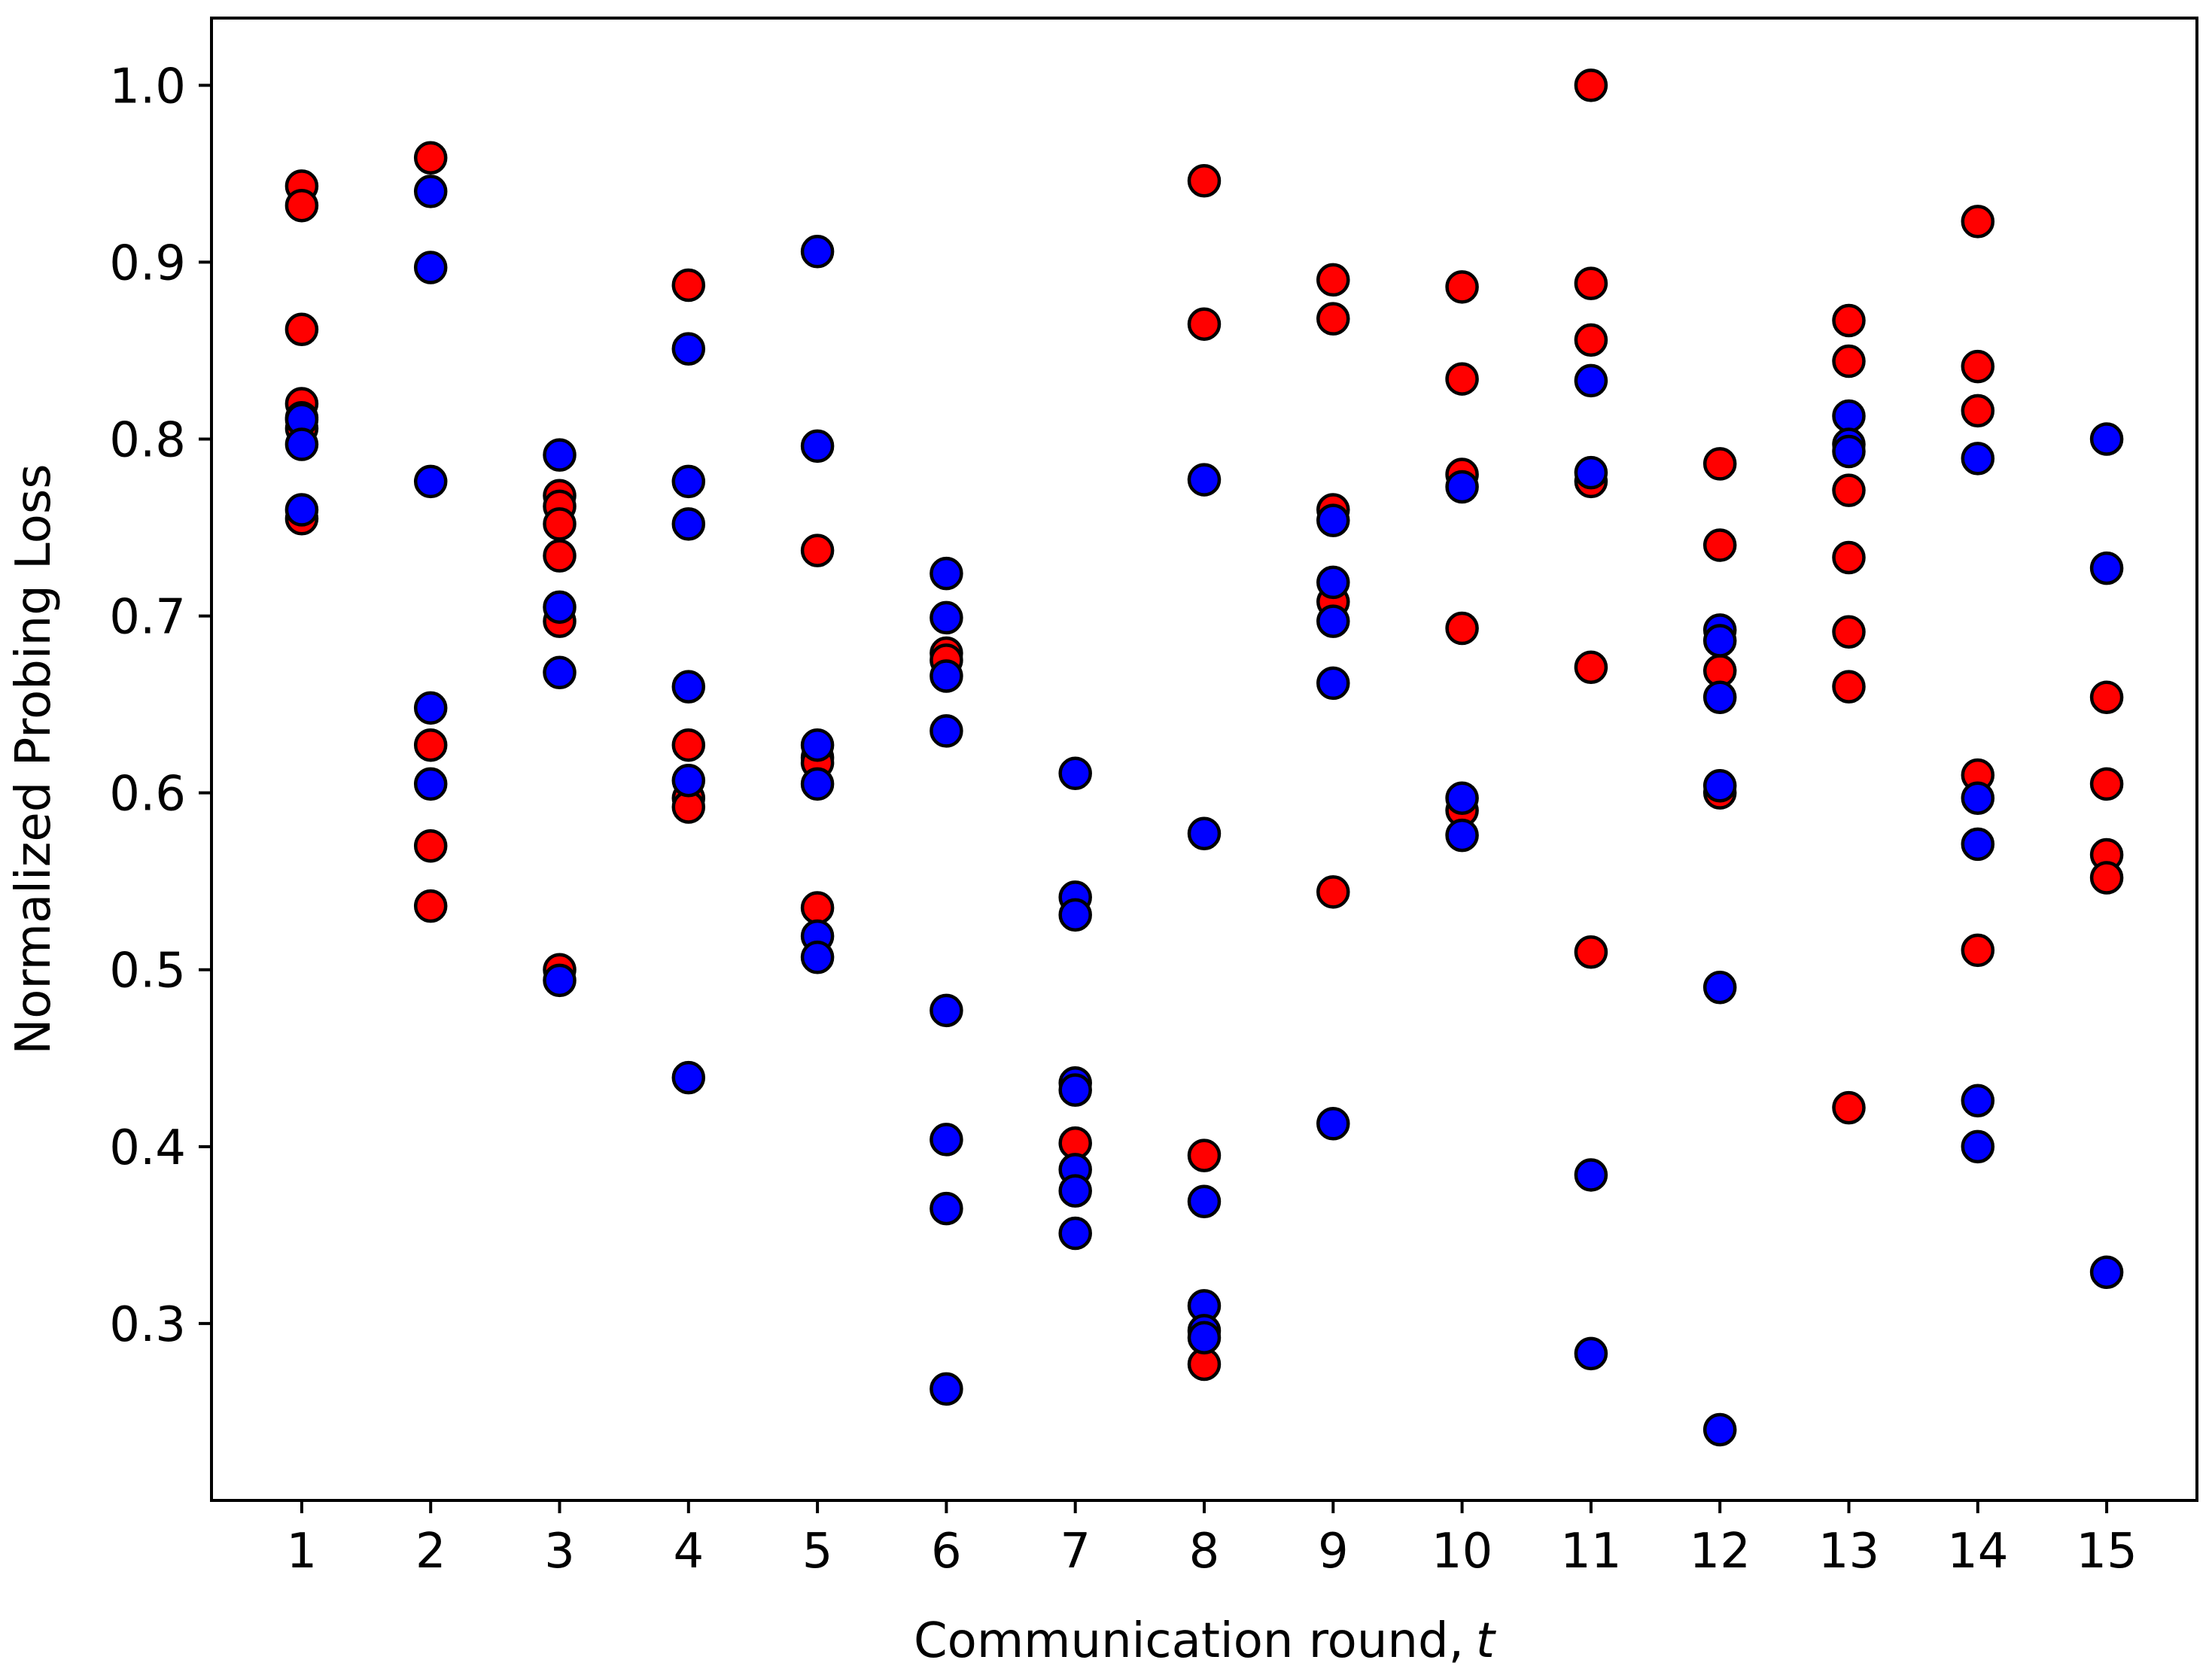 Image resolution: width=2212 pixels, height=1675 pixels. Describe the element at coordinates (817, 1551) in the screenshot. I see `x-tick-label: 5` at that location.